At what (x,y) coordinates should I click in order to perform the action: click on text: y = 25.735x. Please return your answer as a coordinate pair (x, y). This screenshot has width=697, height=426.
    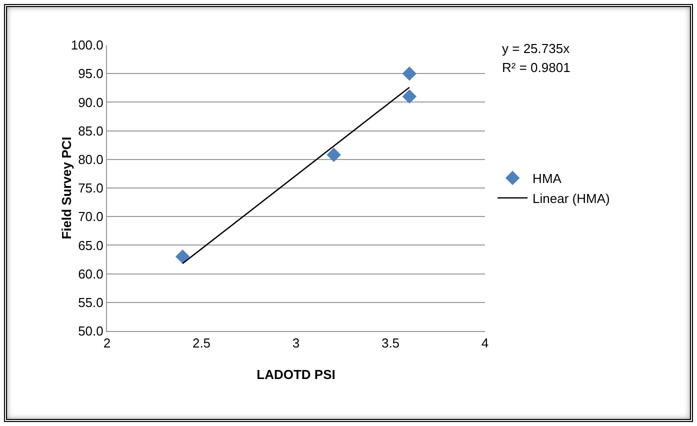
    Looking at the image, I should click on (536, 48).